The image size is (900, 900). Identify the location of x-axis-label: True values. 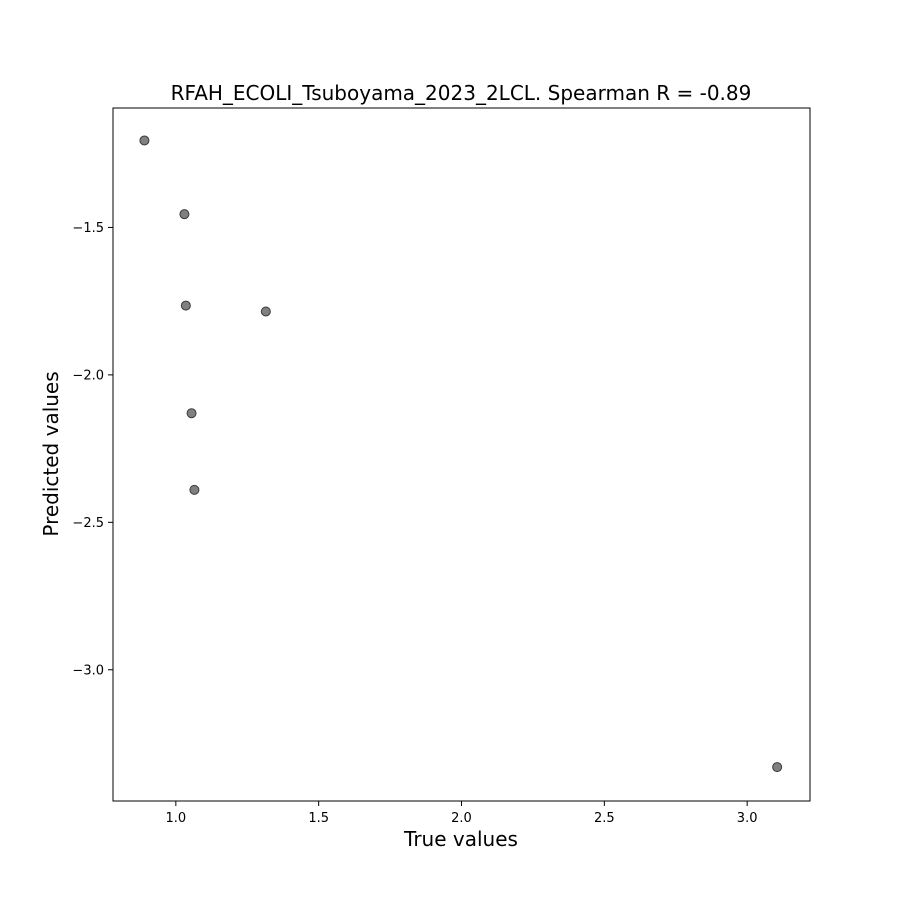
(460, 839).